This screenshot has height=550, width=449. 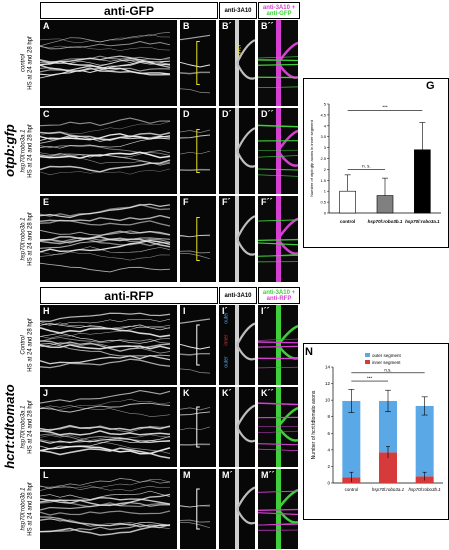 I want to click on legend-swatch, so click(x=367, y=355).